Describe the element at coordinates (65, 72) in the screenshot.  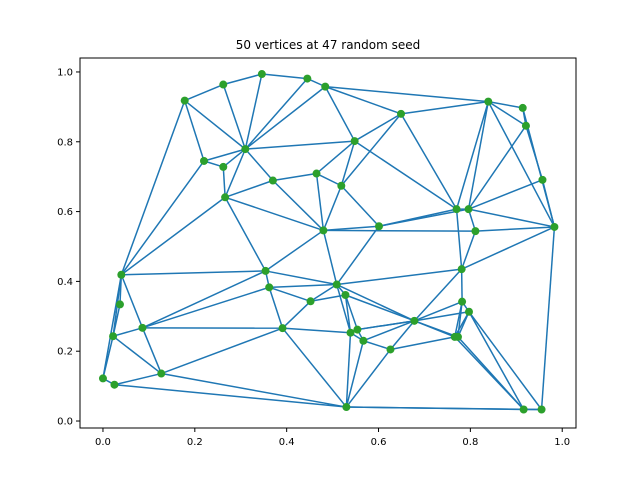
I see `y-tick-label: 1.0` at that location.